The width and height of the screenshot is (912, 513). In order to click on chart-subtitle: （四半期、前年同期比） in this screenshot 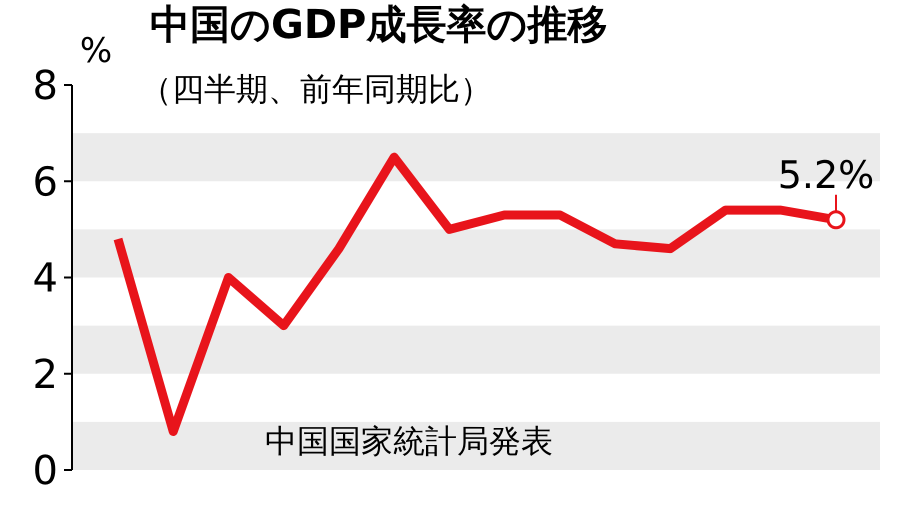, I will do `click(316, 89)`.